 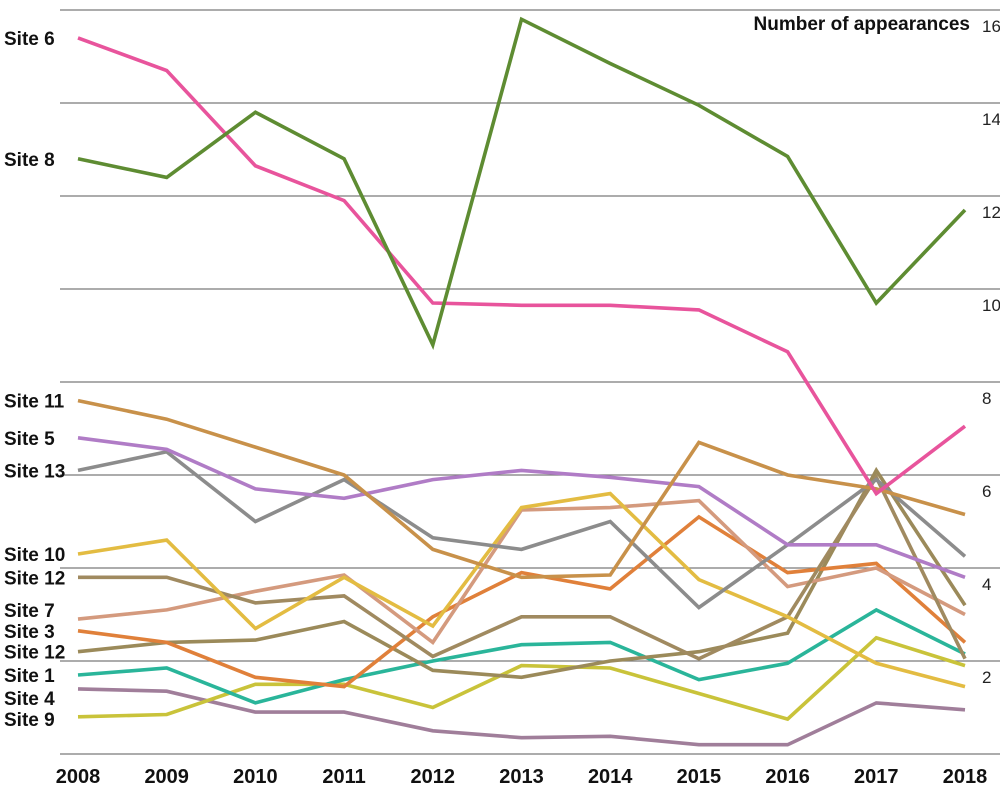 I want to click on series-label: Site 6, so click(x=29, y=39).